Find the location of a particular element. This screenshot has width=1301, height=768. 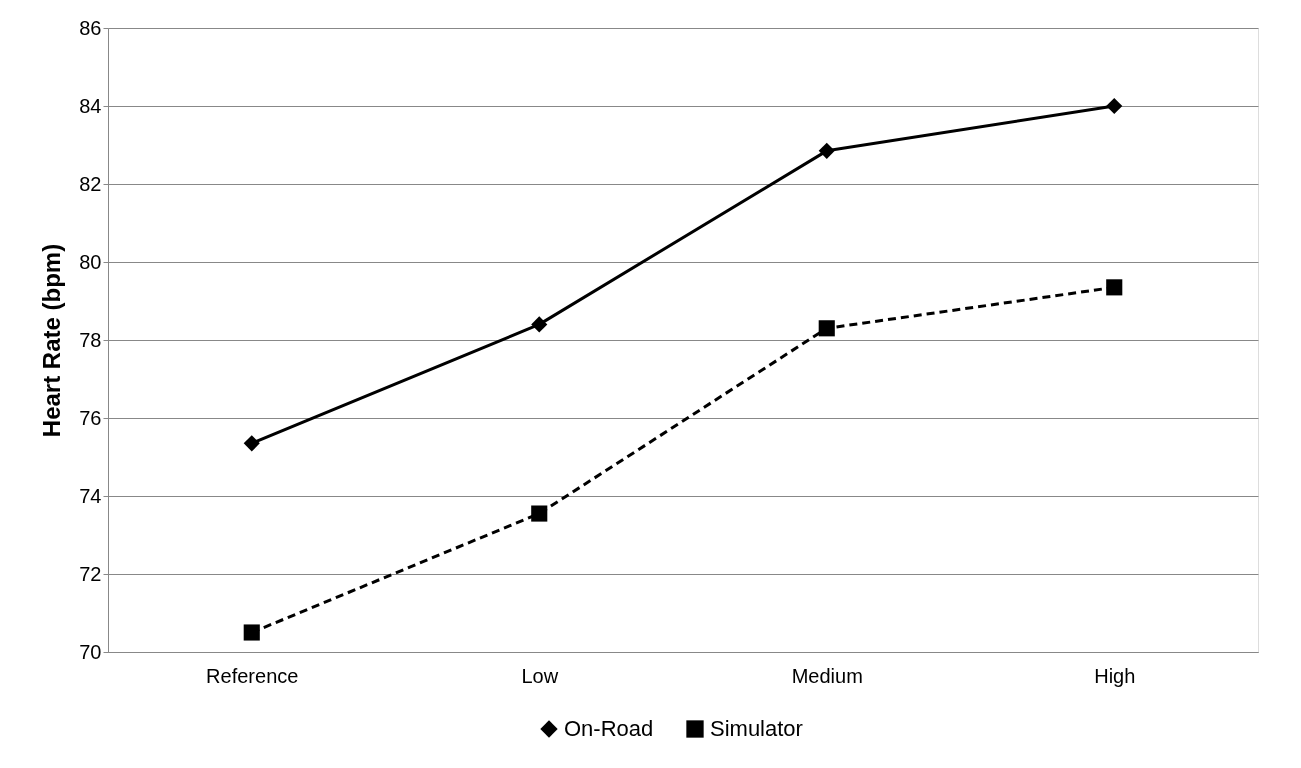

y-tick-label: 86 is located at coordinates (90, 27).